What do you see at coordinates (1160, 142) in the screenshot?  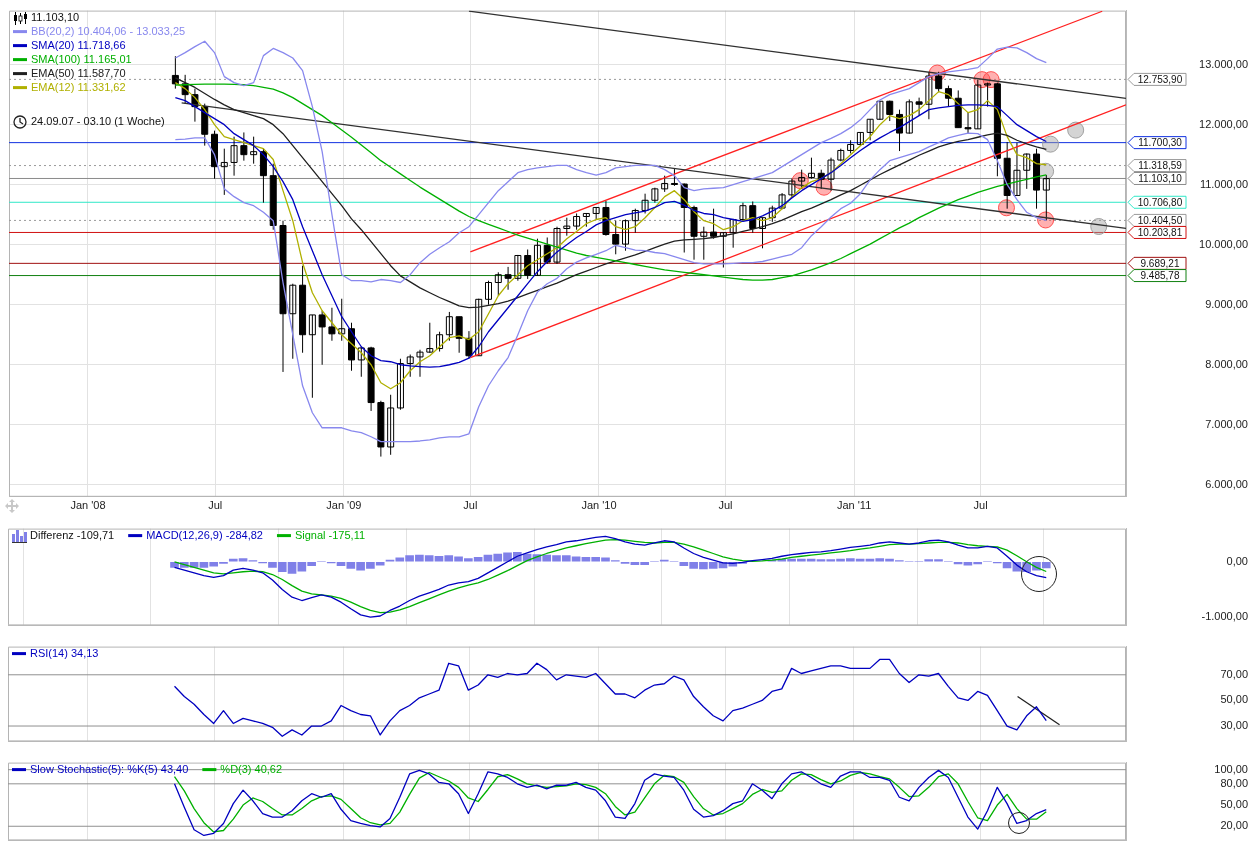 I see `ref-line-label: 11.700,30` at bounding box center [1160, 142].